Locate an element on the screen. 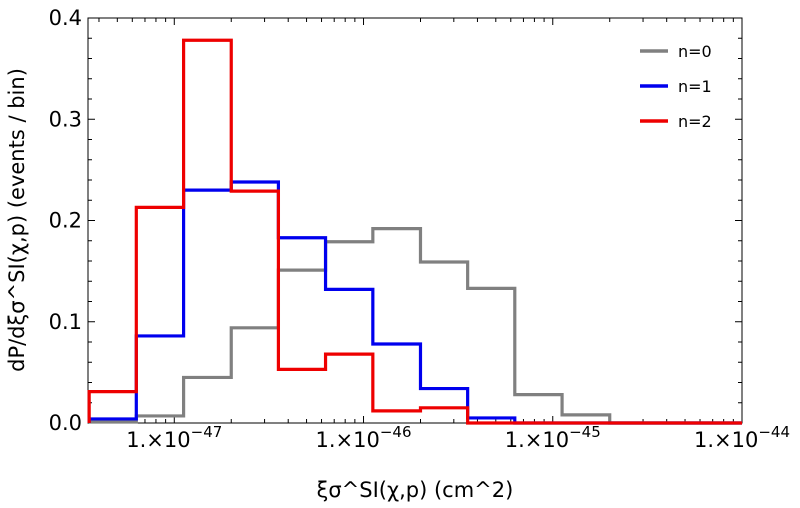 The height and width of the screenshot is (508, 800). y-tick-label: 0.0 is located at coordinates (65, 423).